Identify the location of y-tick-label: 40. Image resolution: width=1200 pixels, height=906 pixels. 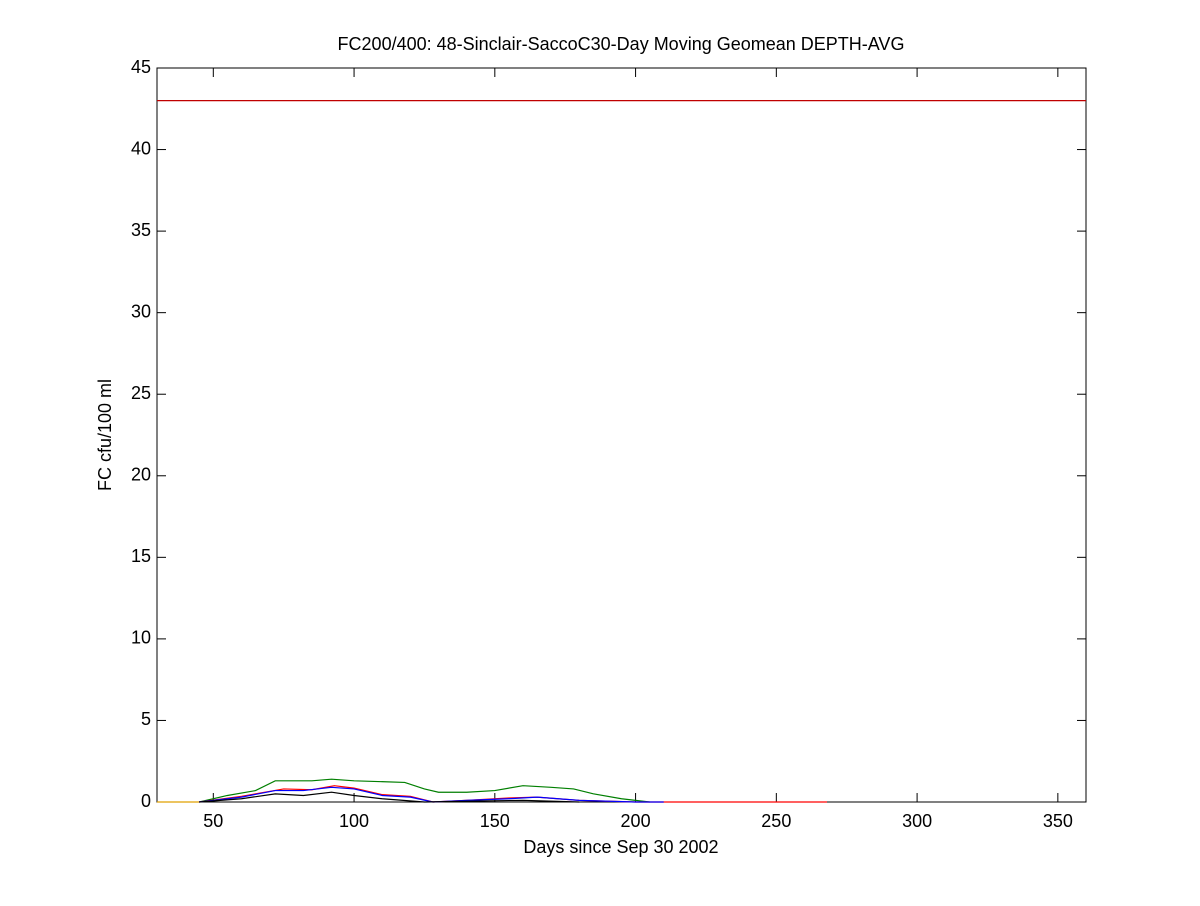
(141, 148).